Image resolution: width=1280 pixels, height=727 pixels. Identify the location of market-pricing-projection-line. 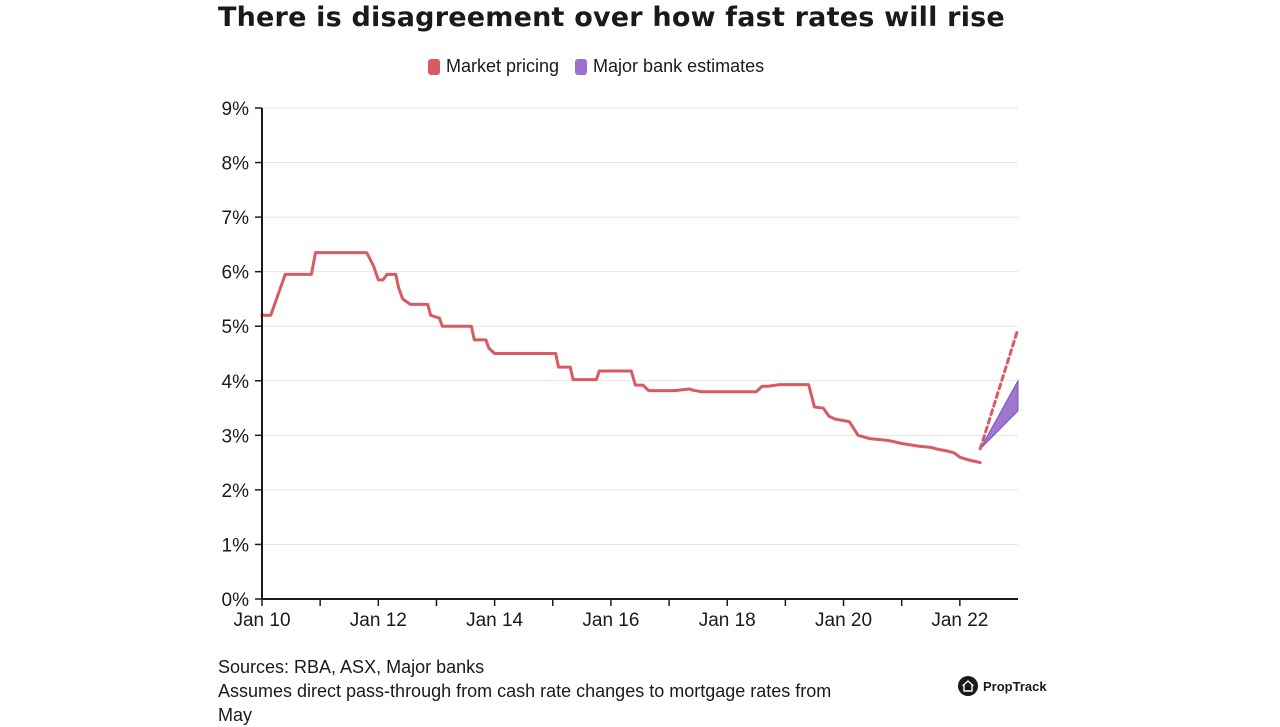
(999, 389).